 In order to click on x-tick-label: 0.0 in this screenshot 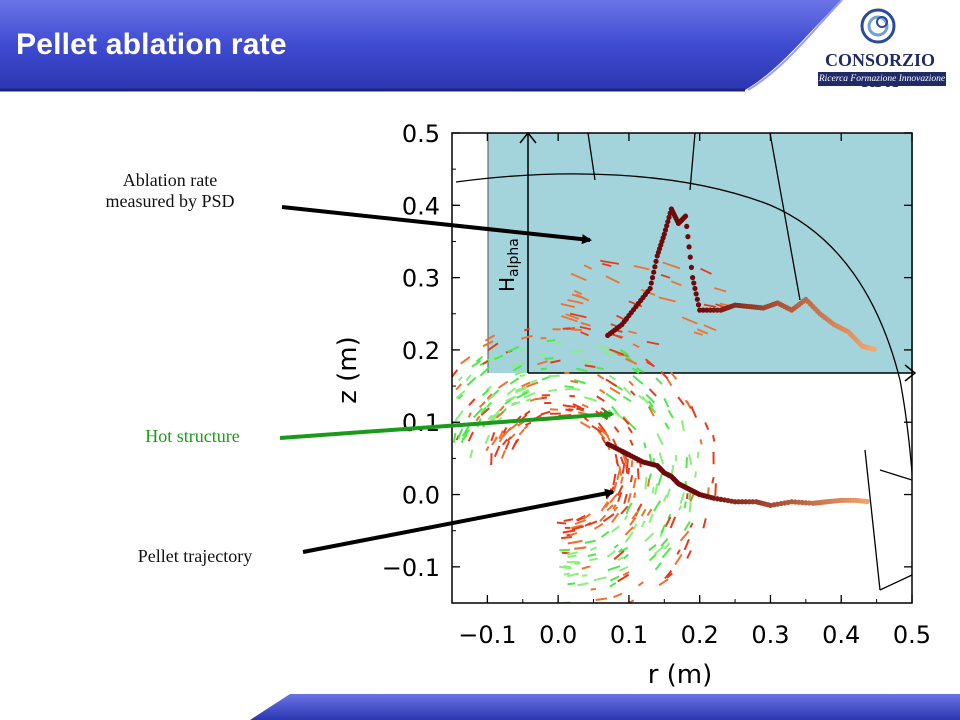, I will do `click(558, 635)`.